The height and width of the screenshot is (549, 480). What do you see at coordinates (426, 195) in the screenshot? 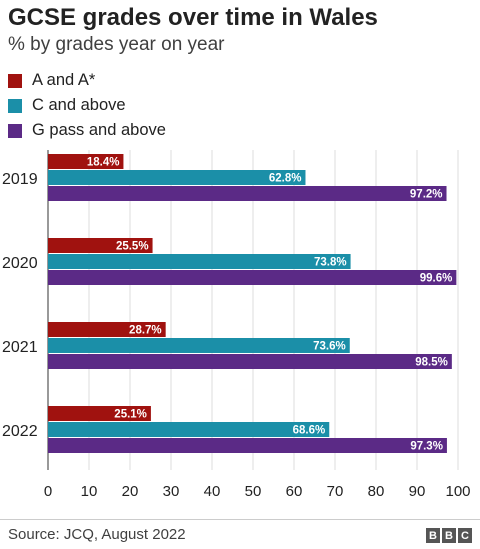
I see `data-label: 97.2%` at bounding box center [426, 195].